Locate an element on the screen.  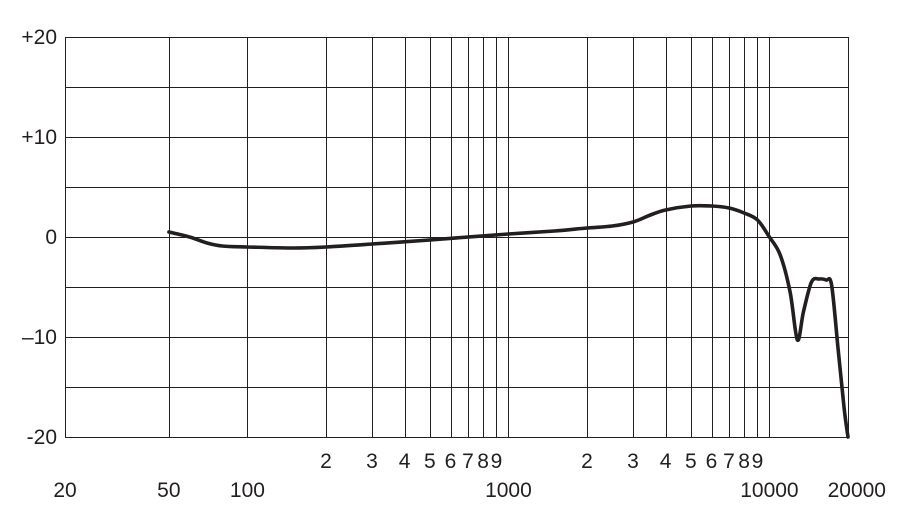
x-major-tick-label: 100 is located at coordinates (247, 490).